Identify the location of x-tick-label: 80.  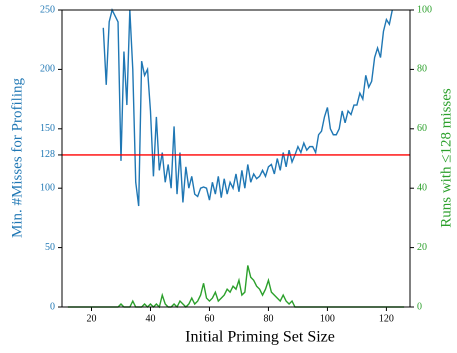
(268, 318).